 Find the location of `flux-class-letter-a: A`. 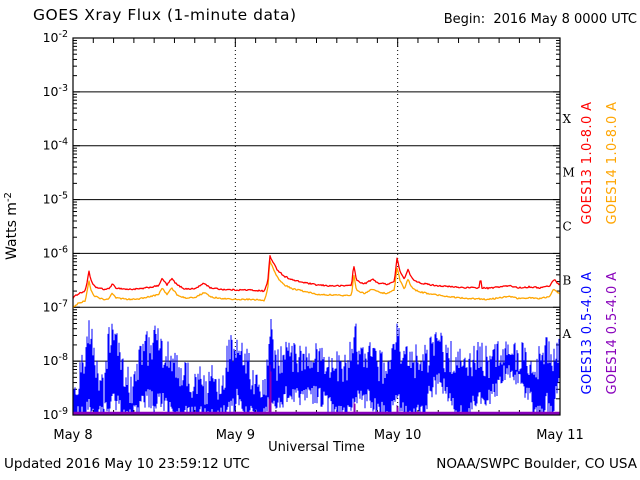

flux-class-letter-a: A is located at coordinates (567, 334).